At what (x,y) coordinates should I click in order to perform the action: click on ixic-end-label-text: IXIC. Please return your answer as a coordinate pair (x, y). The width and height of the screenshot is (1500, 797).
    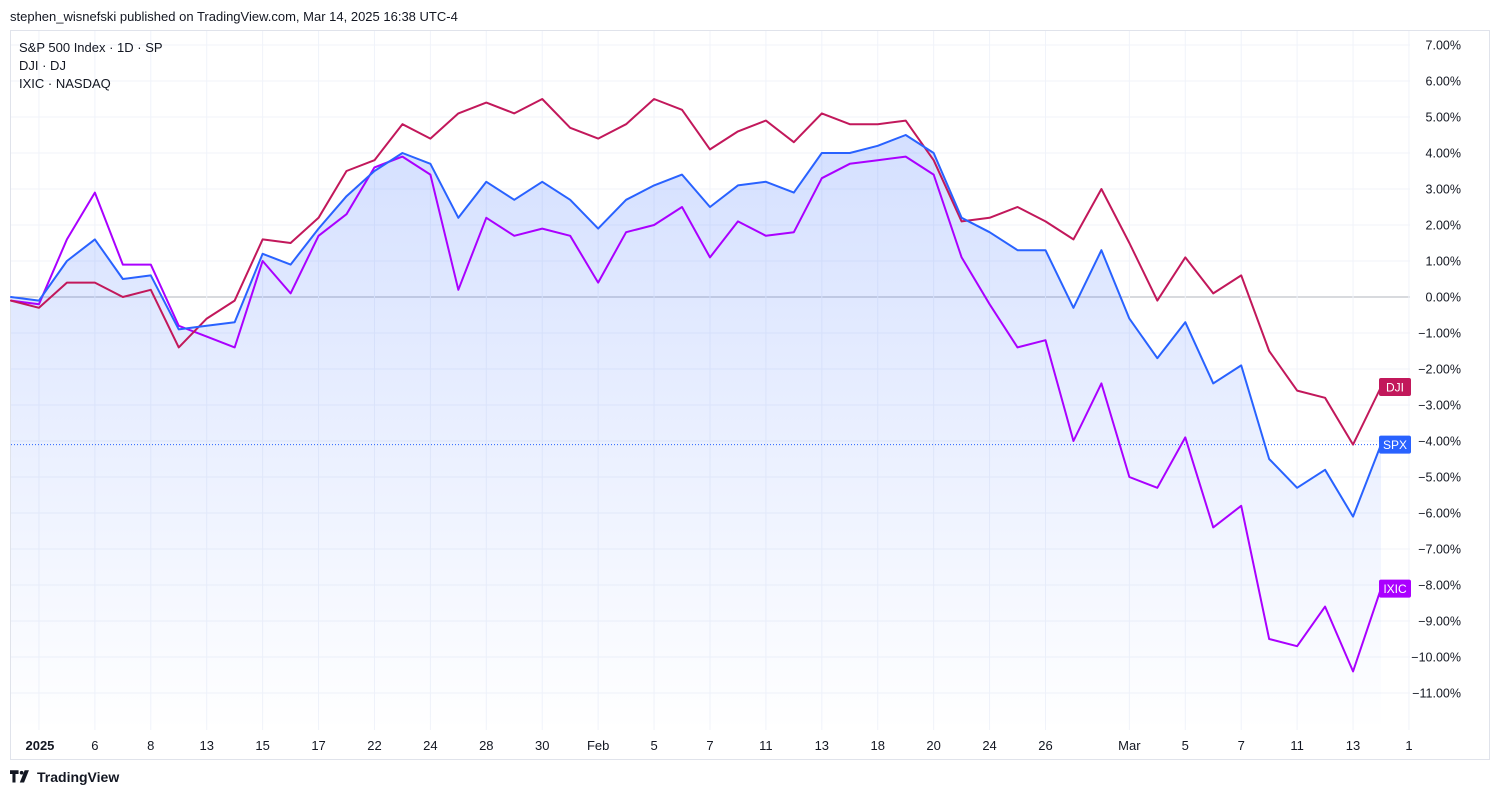
    Looking at the image, I should click on (1395, 589).